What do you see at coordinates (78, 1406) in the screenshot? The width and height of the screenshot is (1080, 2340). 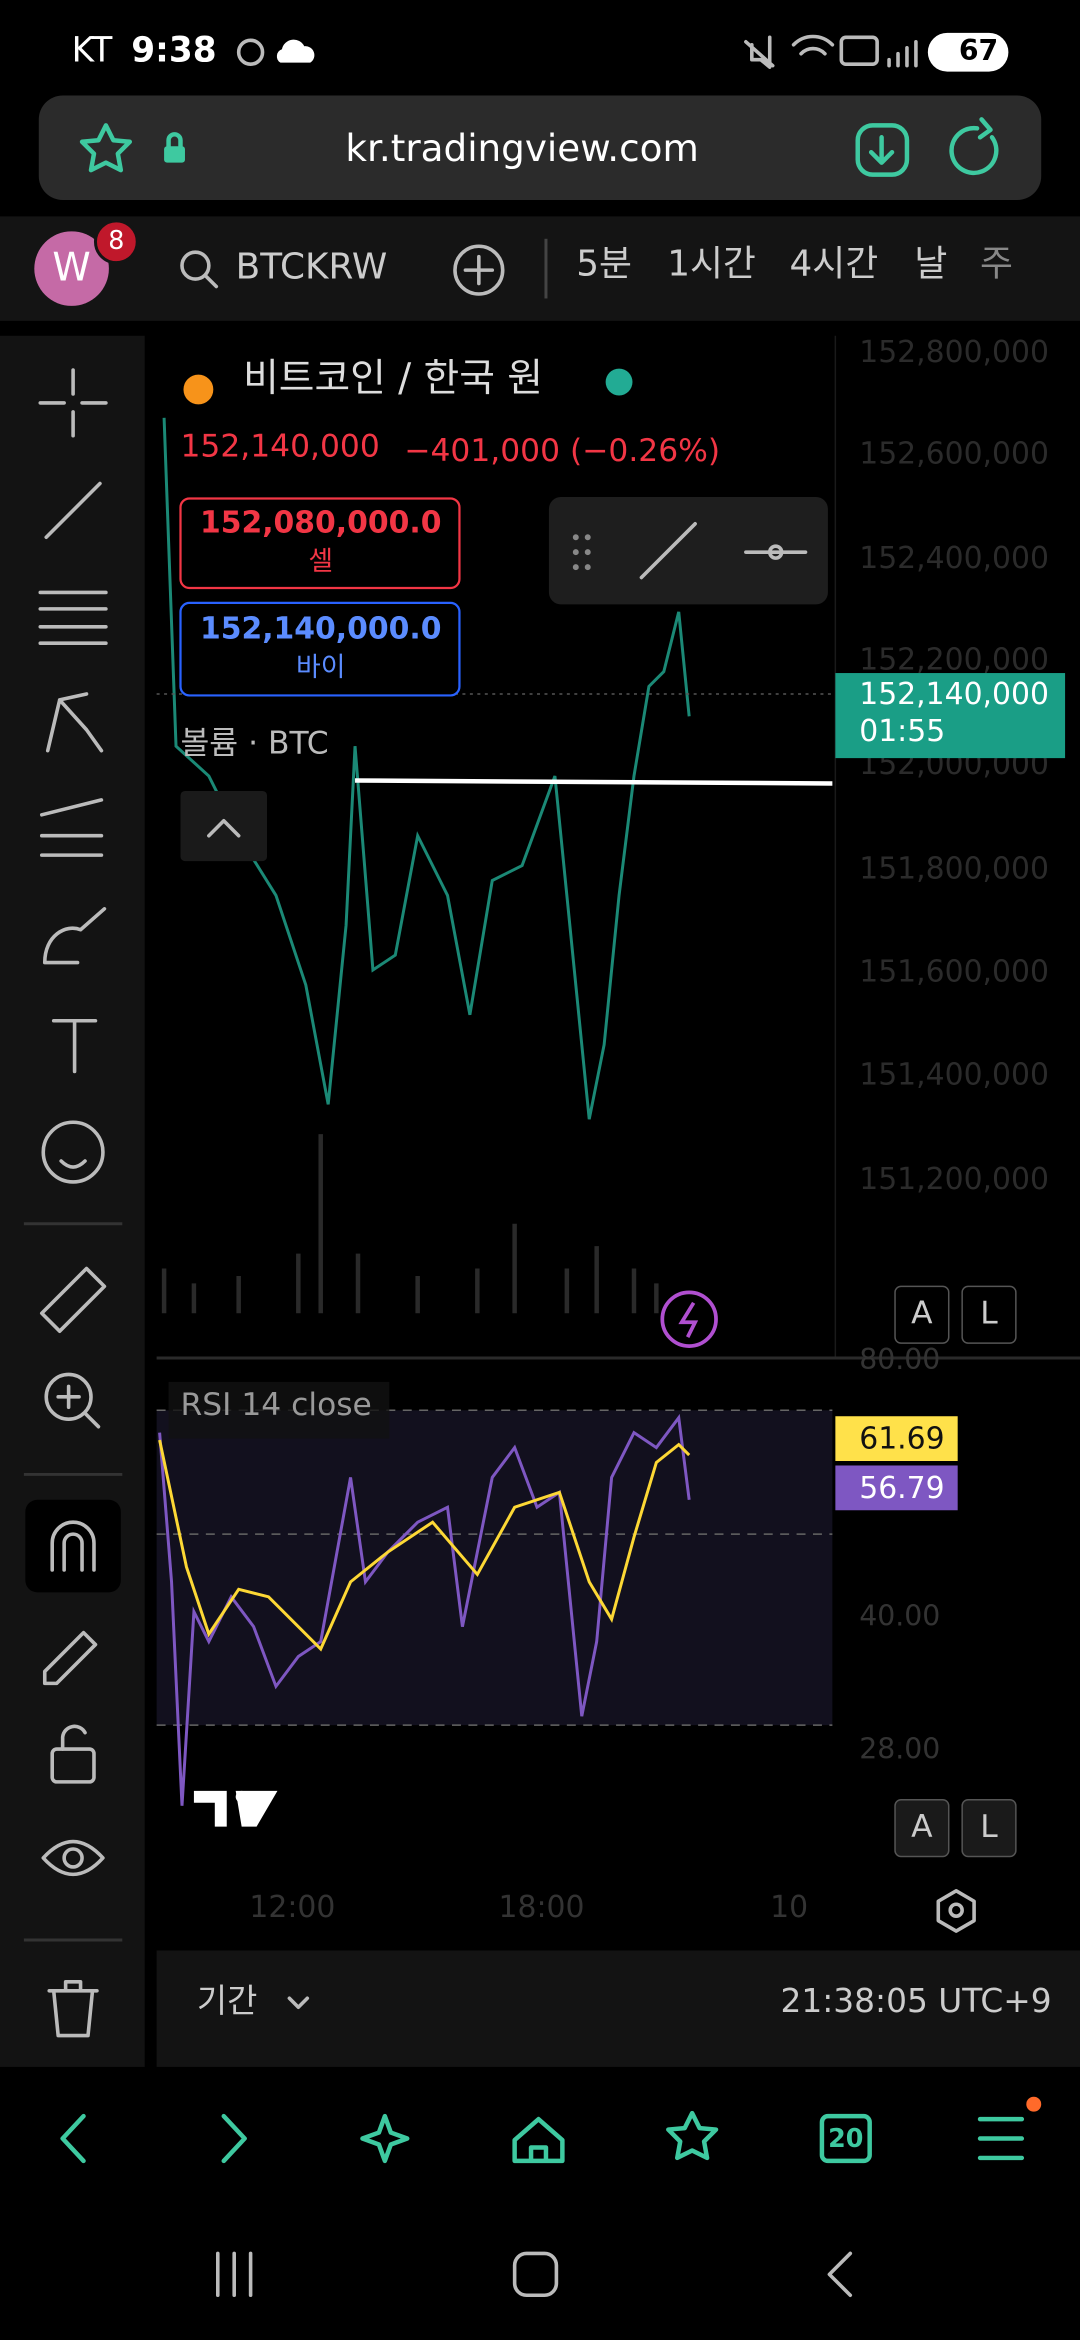 I see `zoom-symbol` at bounding box center [78, 1406].